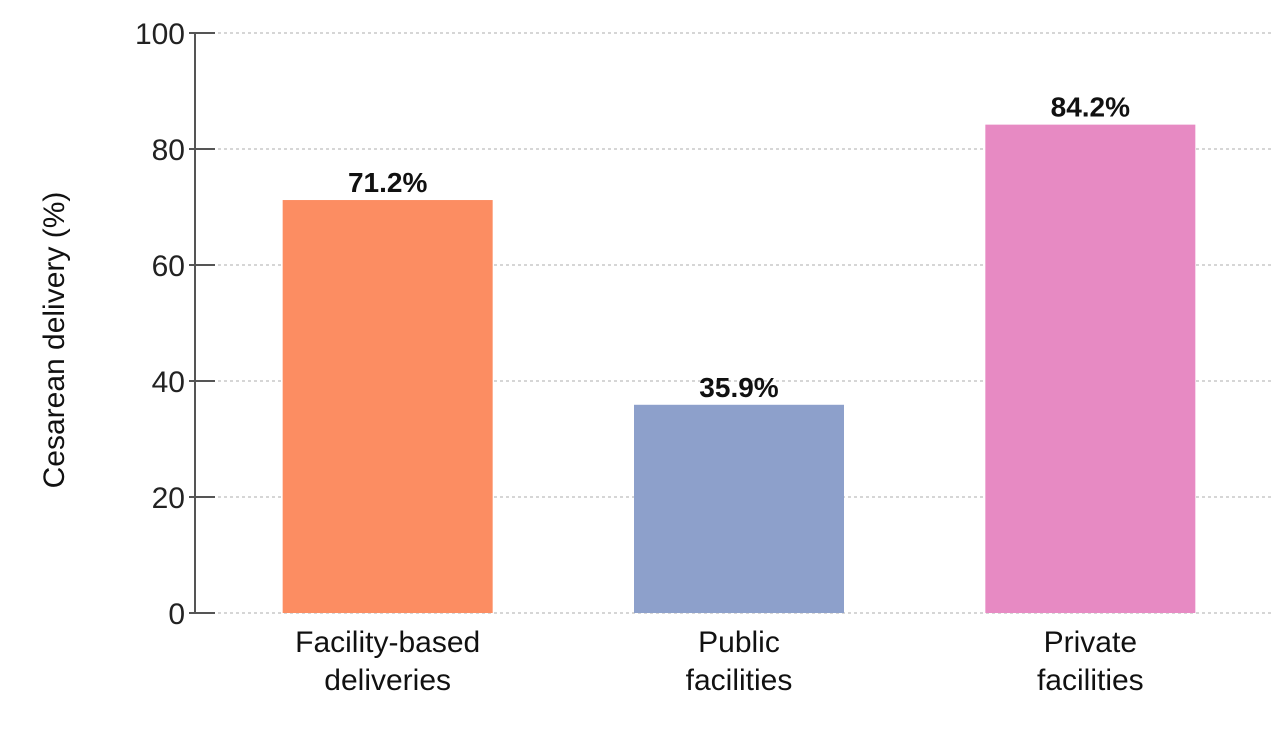 This screenshot has height=732, width=1280. I want to click on bar-value-label: 35.9%, so click(738, 387).